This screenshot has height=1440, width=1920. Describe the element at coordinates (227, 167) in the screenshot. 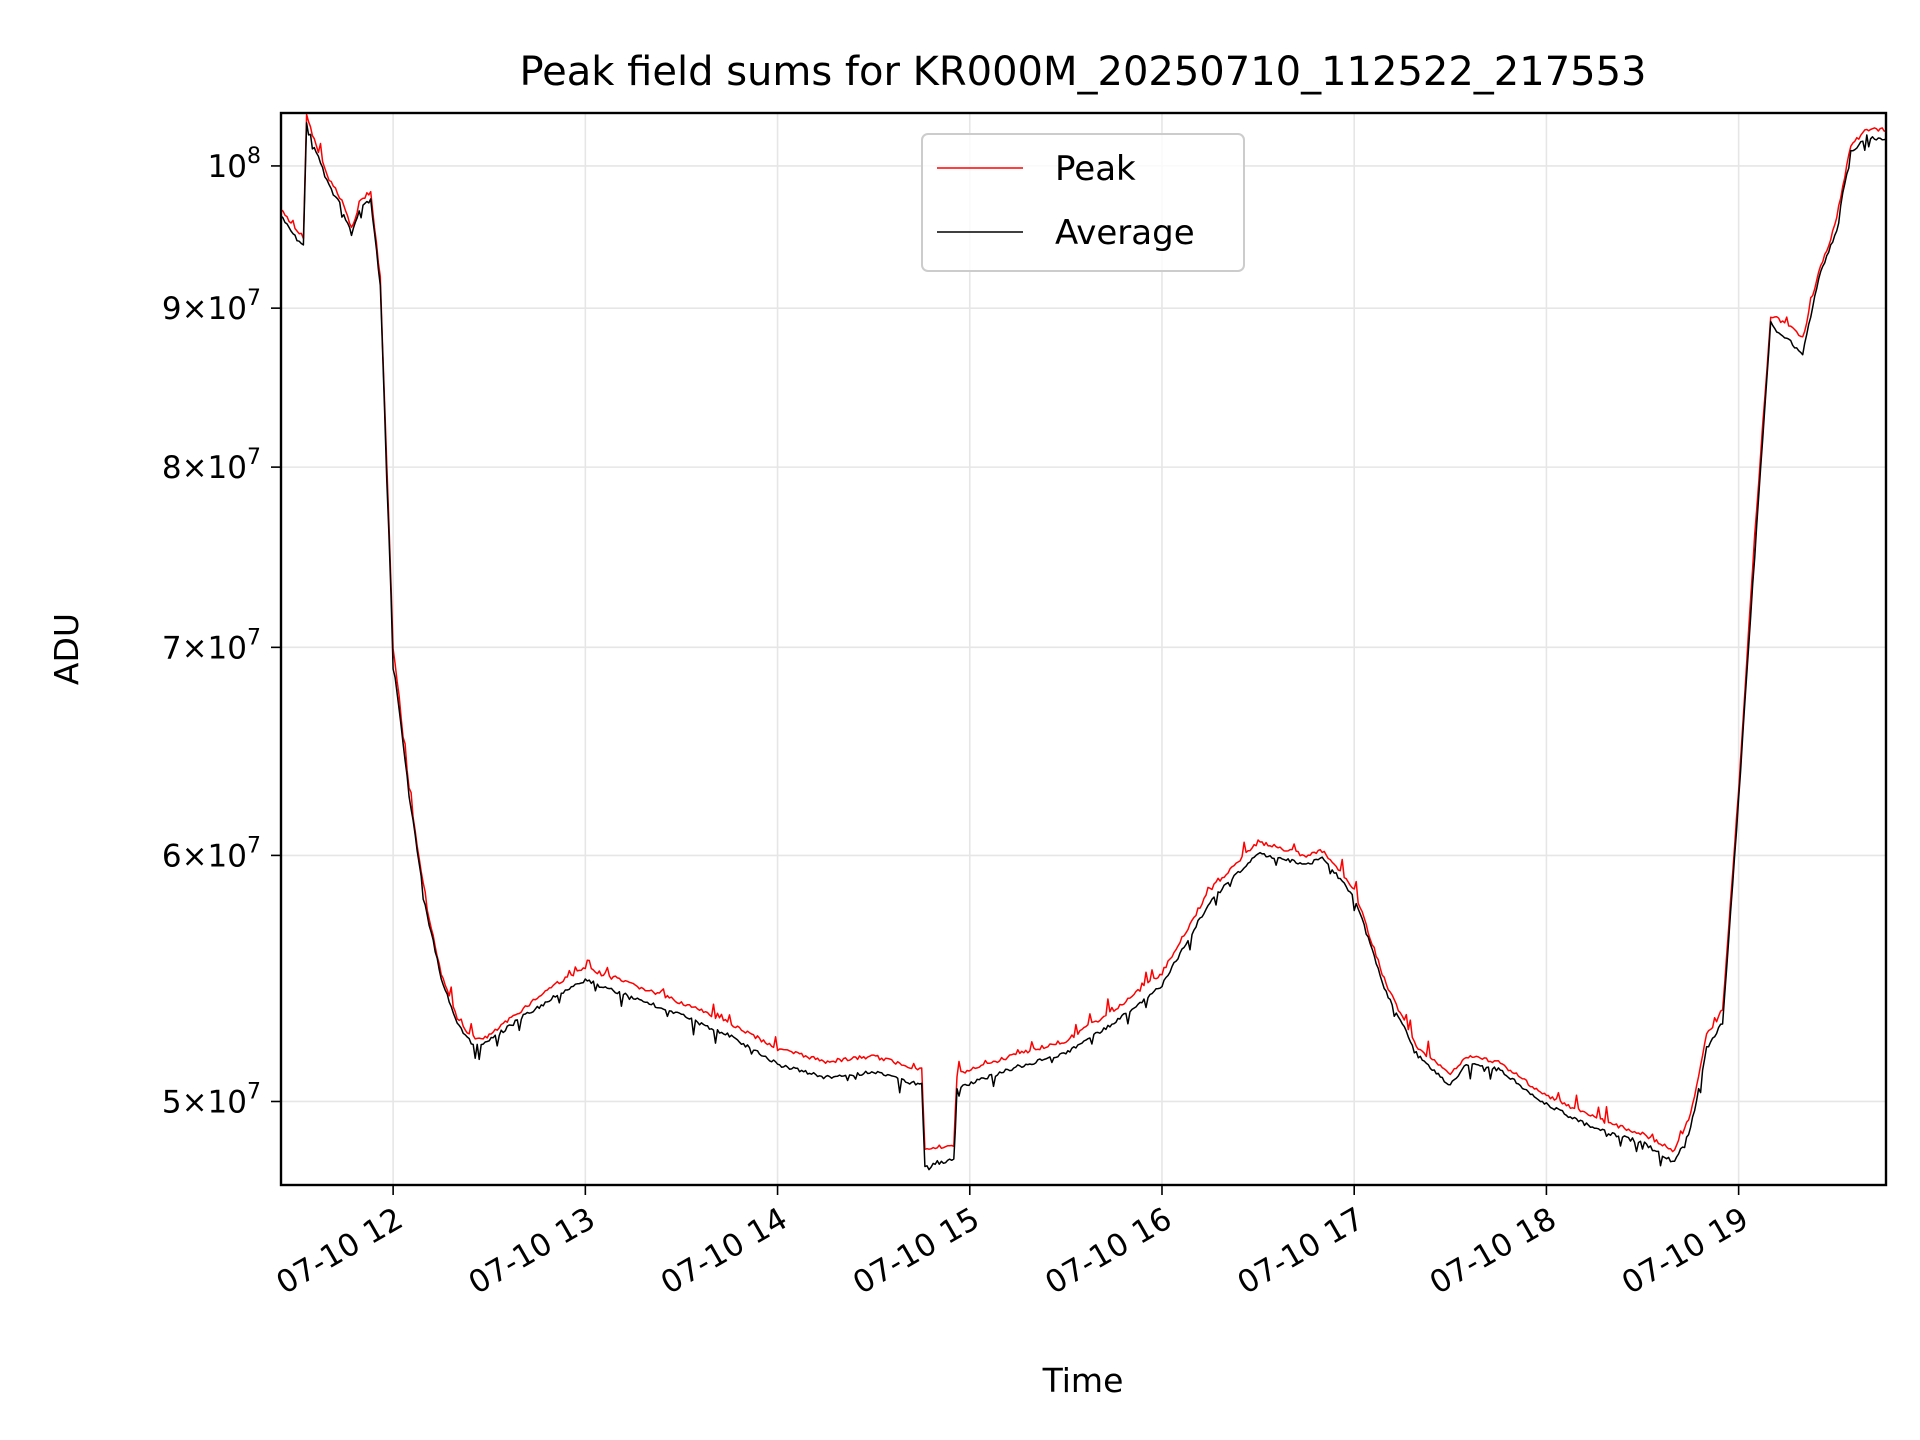

I see `y-tick-base: 10` at that location.